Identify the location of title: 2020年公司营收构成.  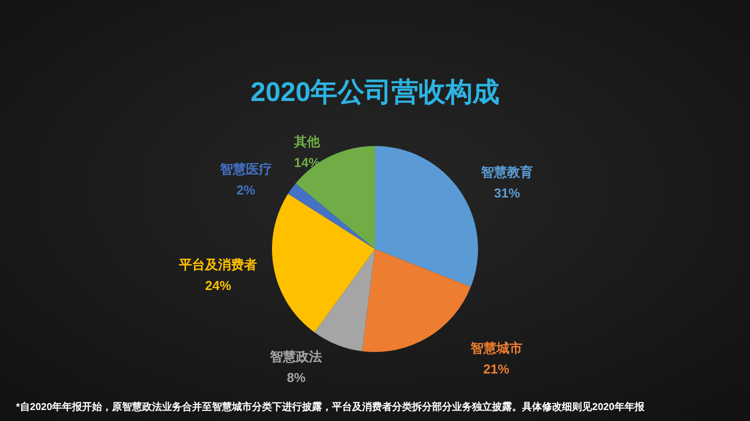
(375, 92).